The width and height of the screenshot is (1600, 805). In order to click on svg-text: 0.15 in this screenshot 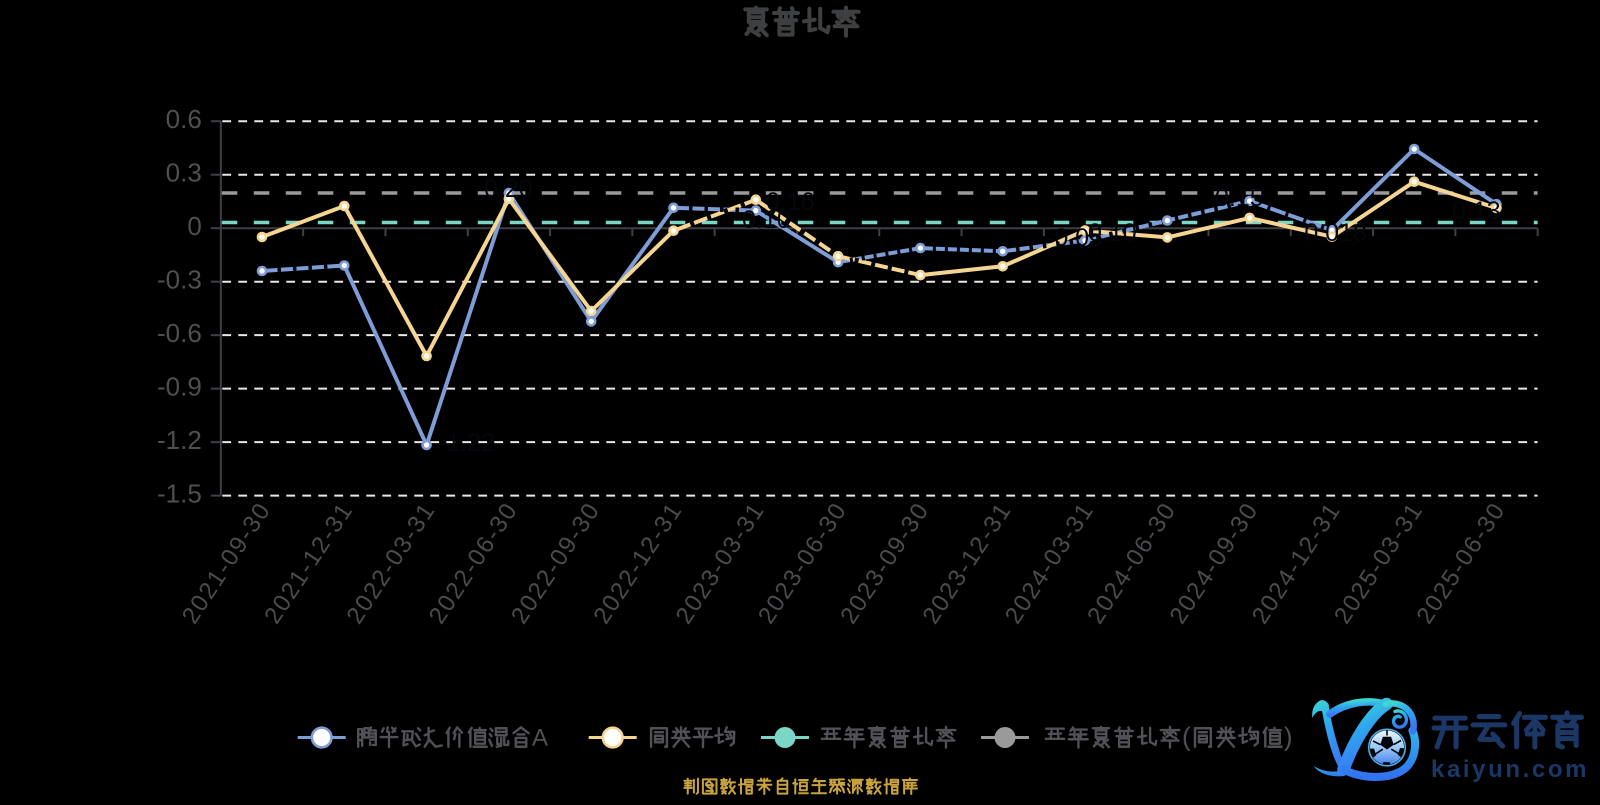, I will do `click(1239, 198)`.